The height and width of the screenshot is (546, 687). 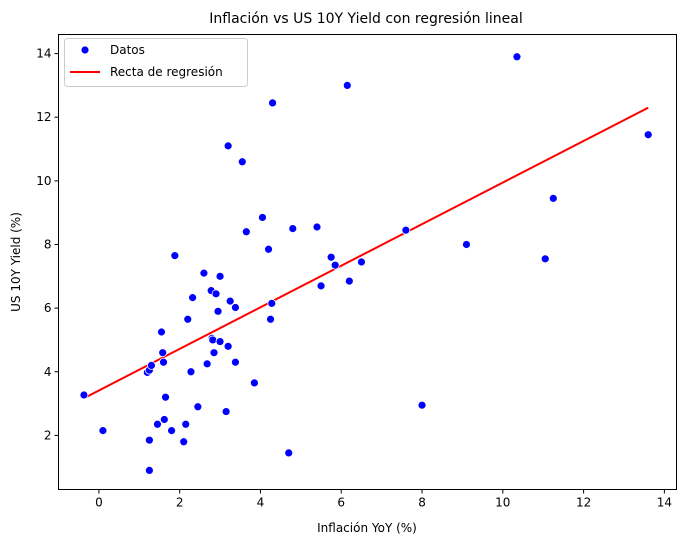 I want to click on y-tick-label: 8, so click(x=48, y=245).